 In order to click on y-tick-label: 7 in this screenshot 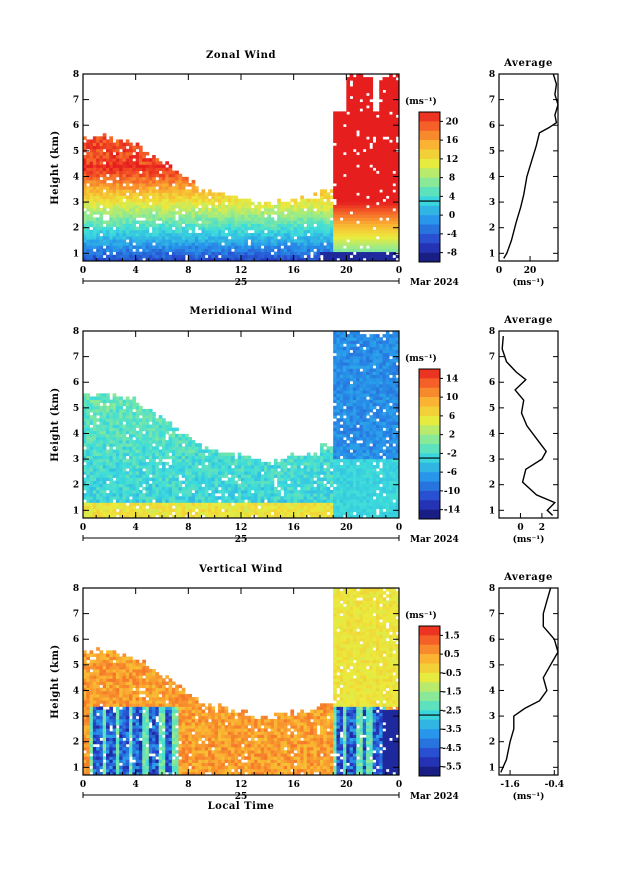, I will do `click(76, 615)`.